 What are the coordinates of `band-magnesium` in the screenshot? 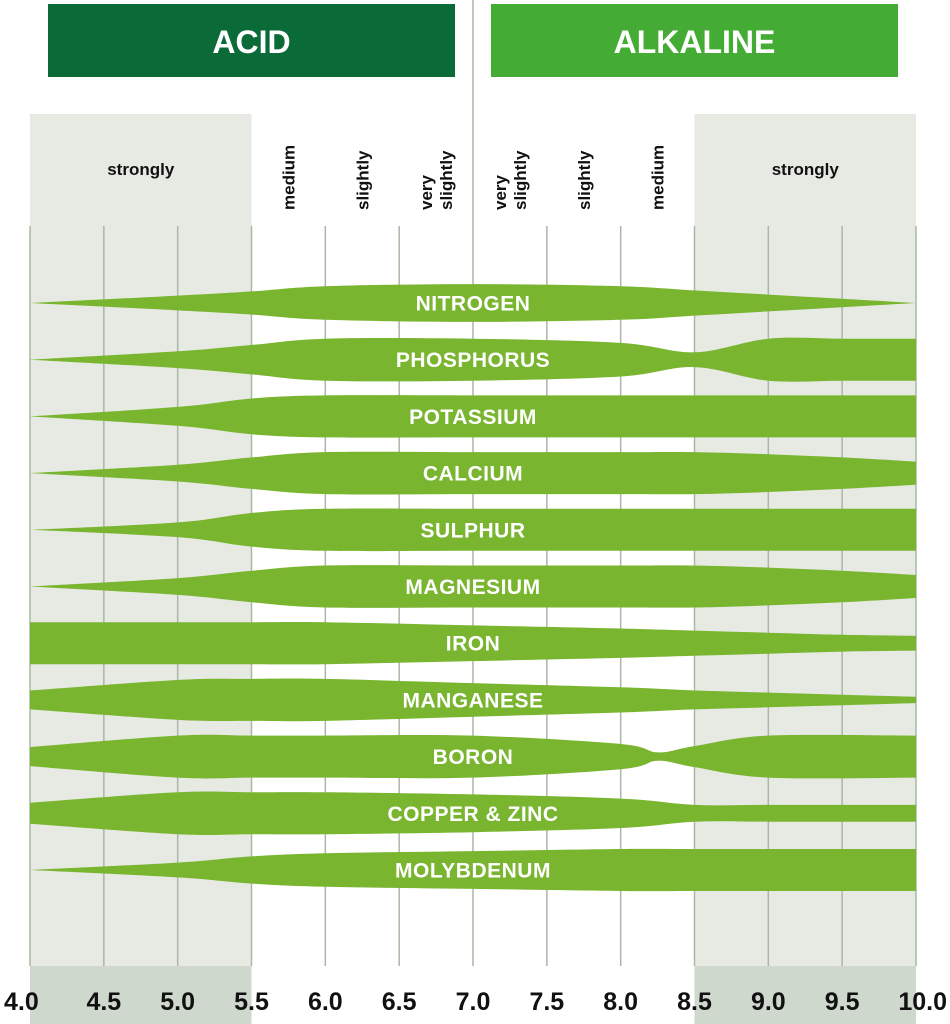 It's located at (473, 586).